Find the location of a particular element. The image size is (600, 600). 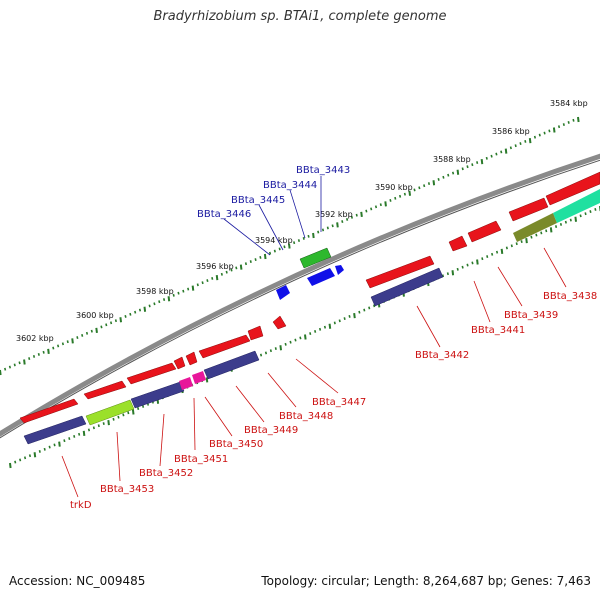

scale-label: 3592 kbp is located at coordinates (334, 214).